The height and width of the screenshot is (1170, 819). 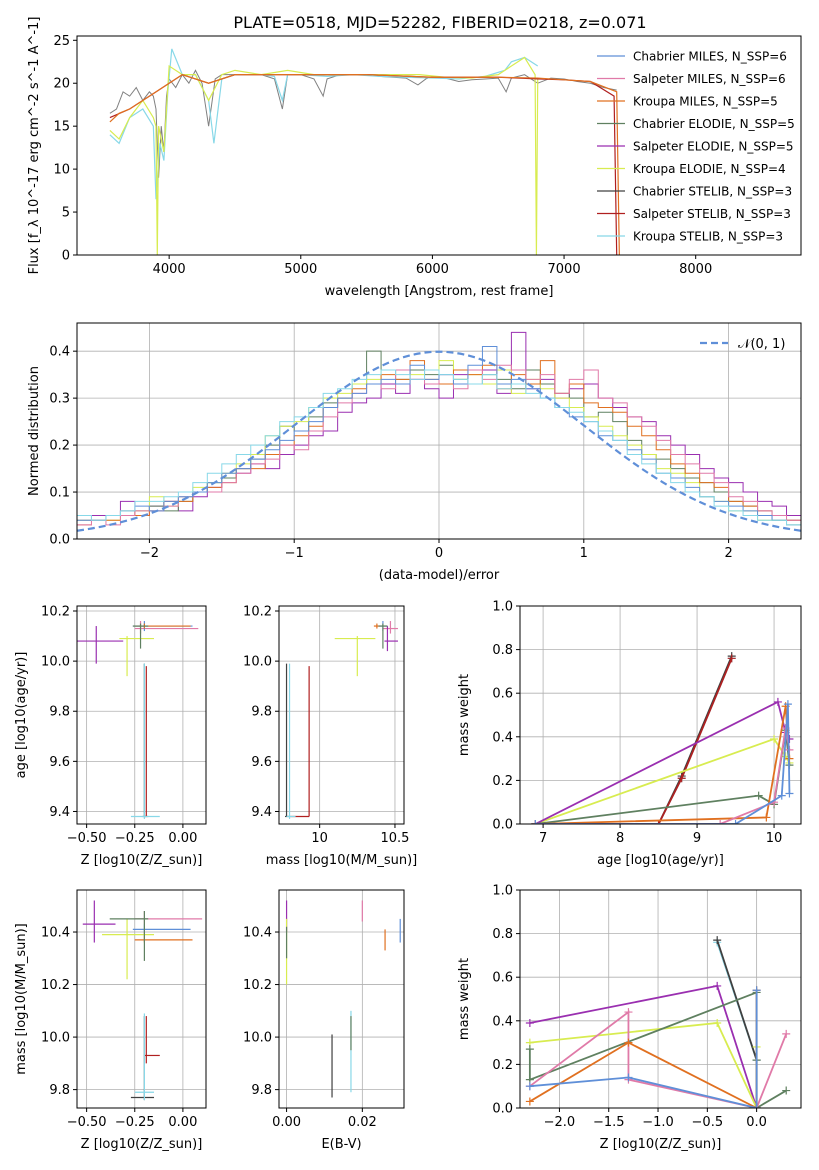 I want to click on y-axis-label: mass [log10(M/M_sun)], so click(x=21, y=999).